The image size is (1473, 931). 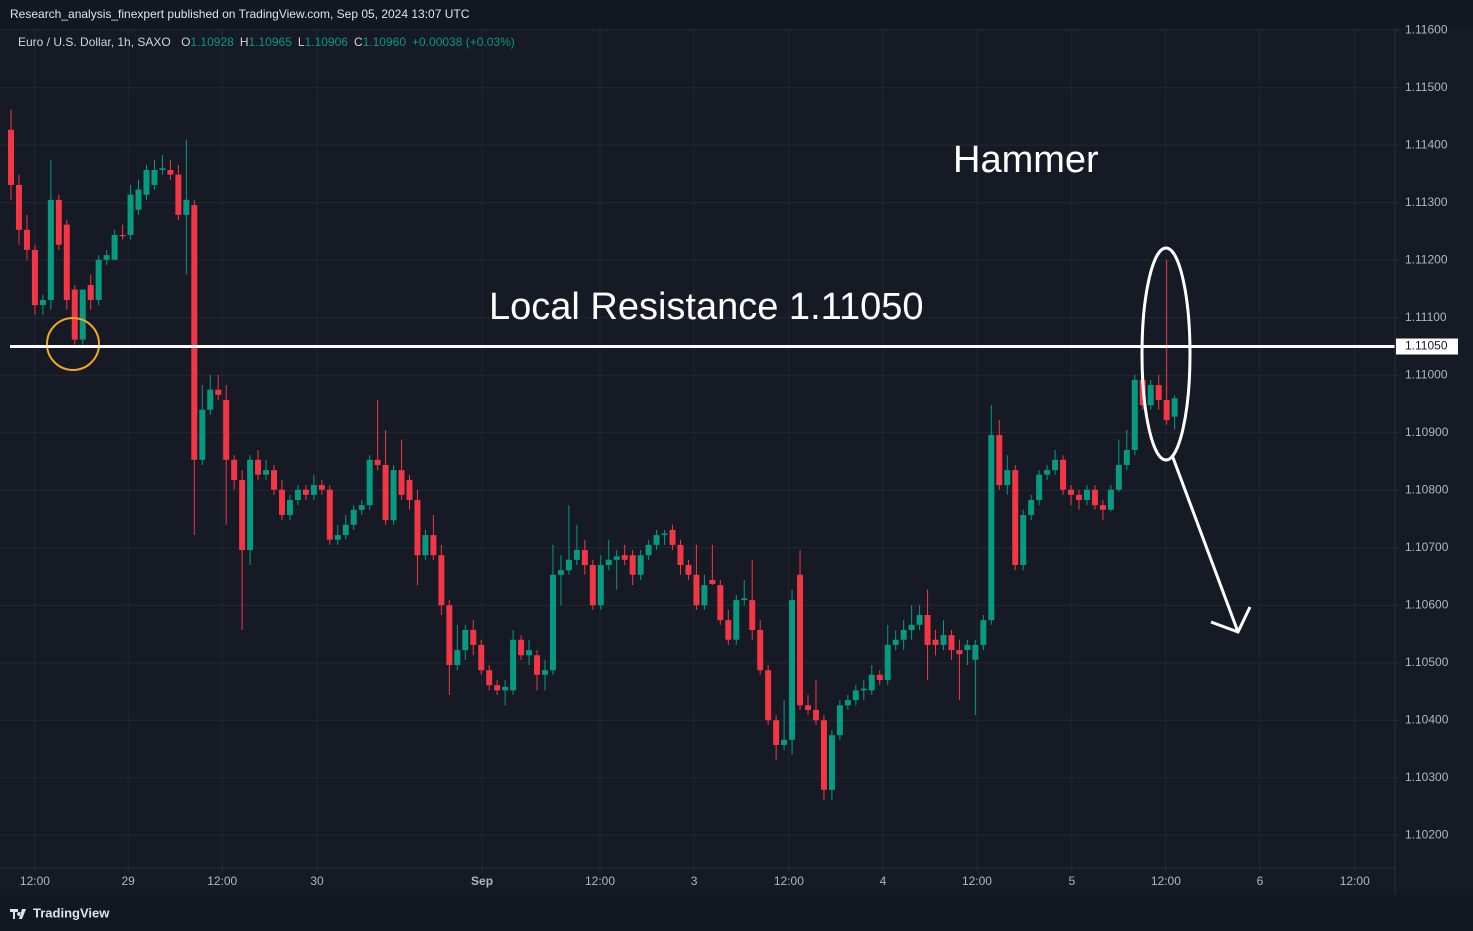 What do you see at coordinates (1427, 777) in the screenshot?
I see `y-tick-label: 1.10300` at bounding box center [1427, 777].